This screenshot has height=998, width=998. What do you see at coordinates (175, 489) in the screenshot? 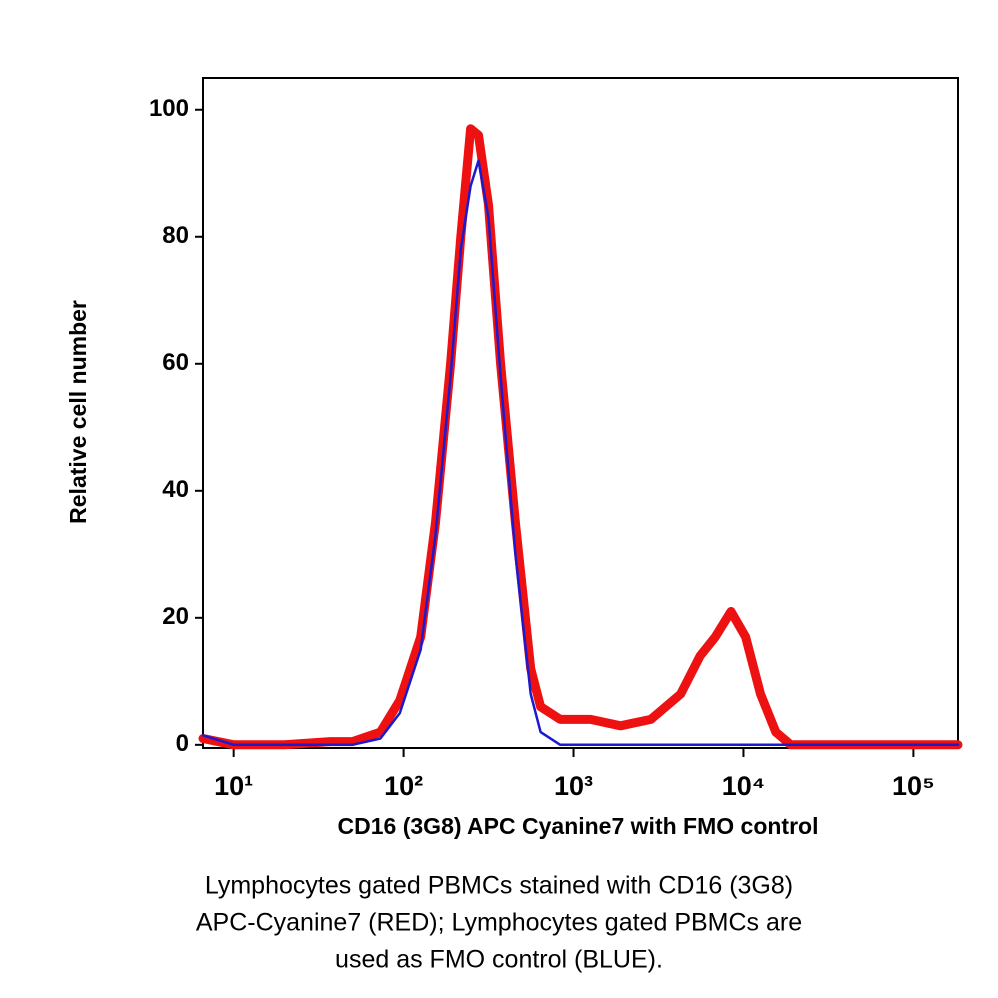
I see `y-tick-label: 40` at bounding box center [175, 489].